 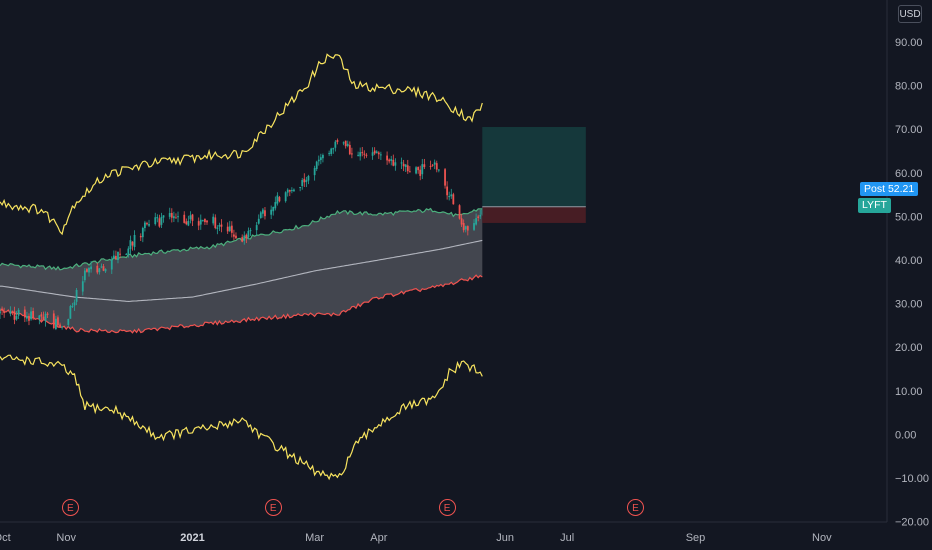 What do you see at coordinates (910, 14) in the screenshot?
I see `currency-button: USD` at bounding box center [910, 14].